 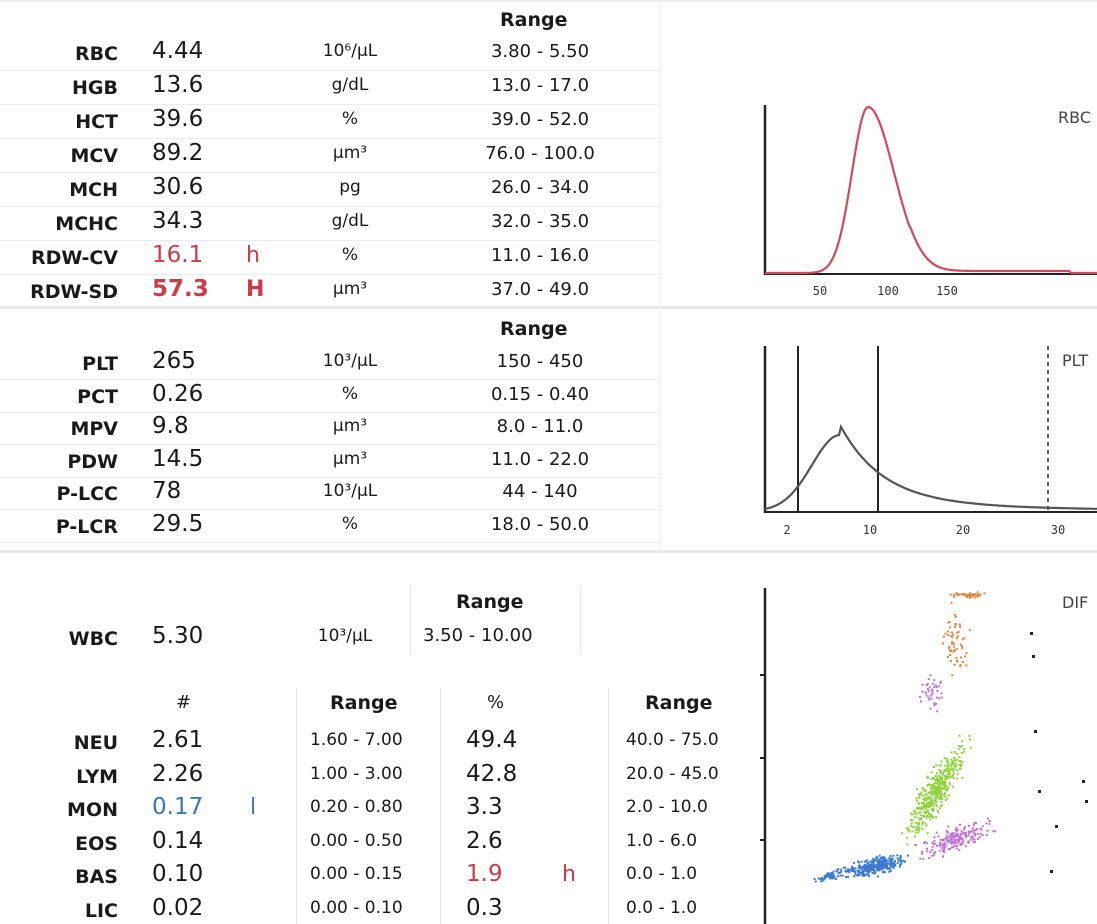 What do you see at coordinates (178, 523) in the screenshot?
I see `plt-param-value: 29.5` at bounding box center [178, 523].